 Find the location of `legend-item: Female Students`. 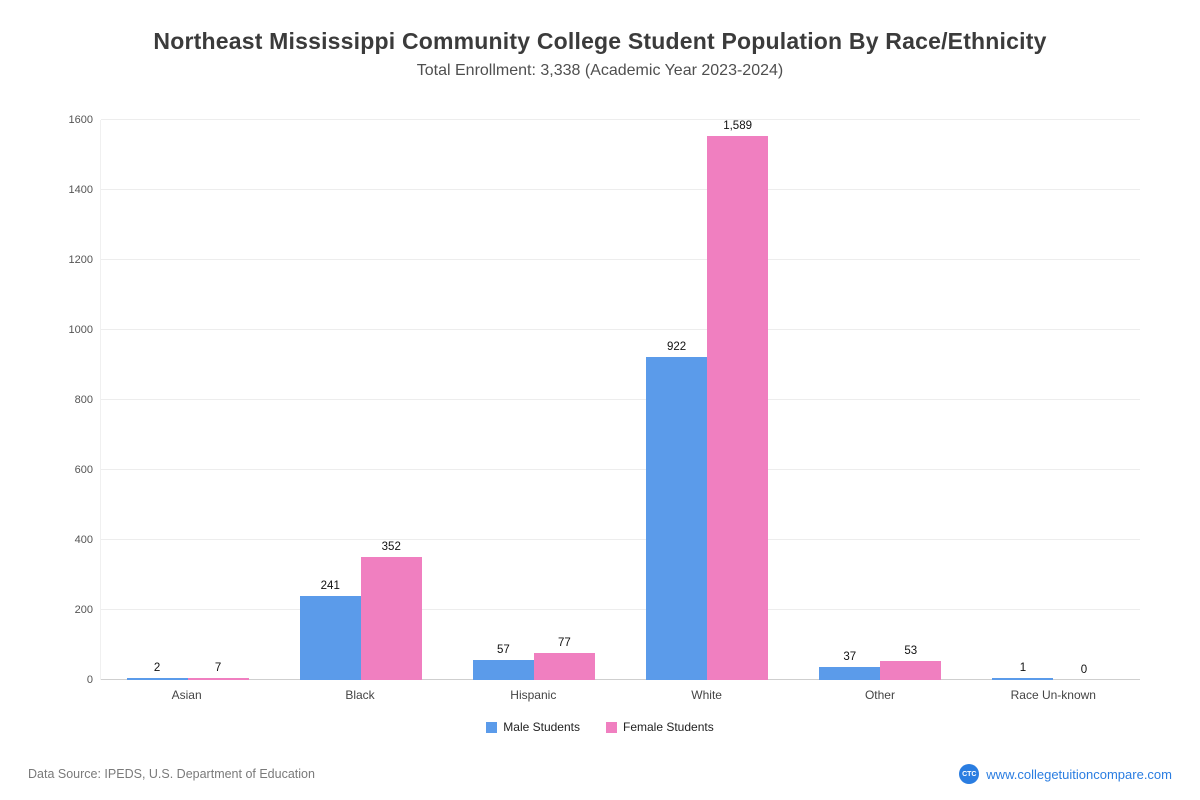

legend-item: Female Students is located at coordinates (660, 727).